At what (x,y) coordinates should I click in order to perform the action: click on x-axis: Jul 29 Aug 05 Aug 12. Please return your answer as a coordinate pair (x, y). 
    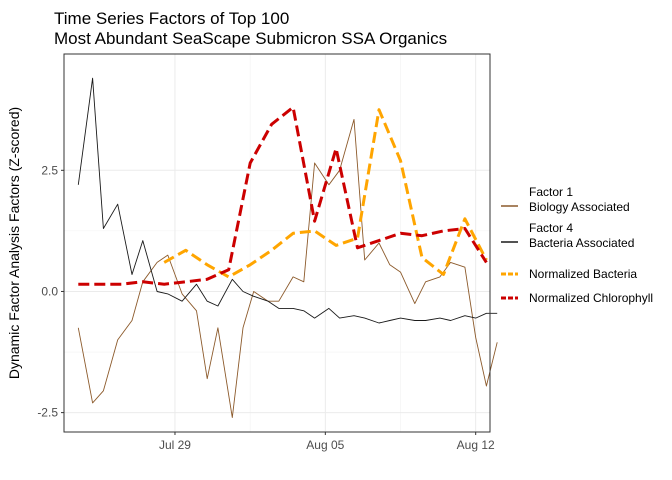
    Looking at the image, I should click on (327, 442).